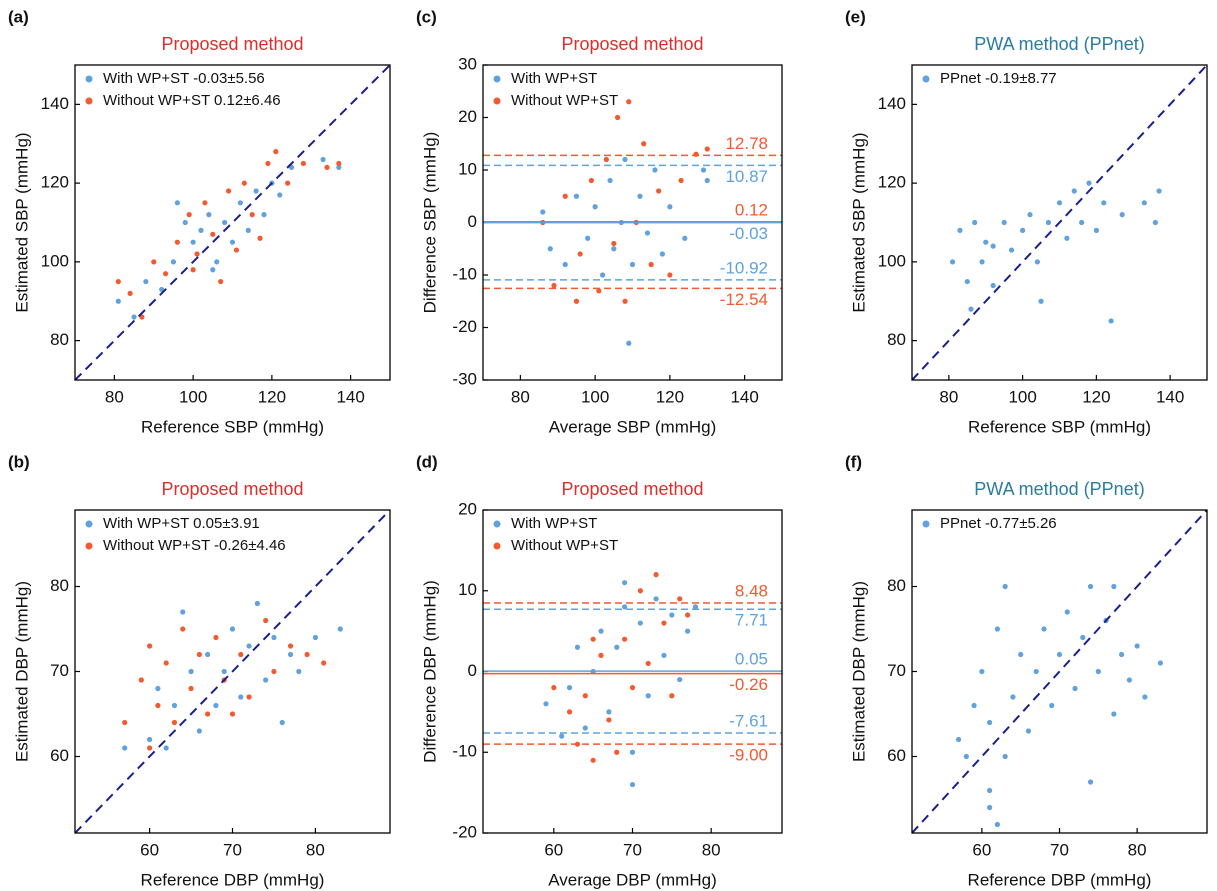  I want to click on legend-label: With WP+ST, so click(554, 523).